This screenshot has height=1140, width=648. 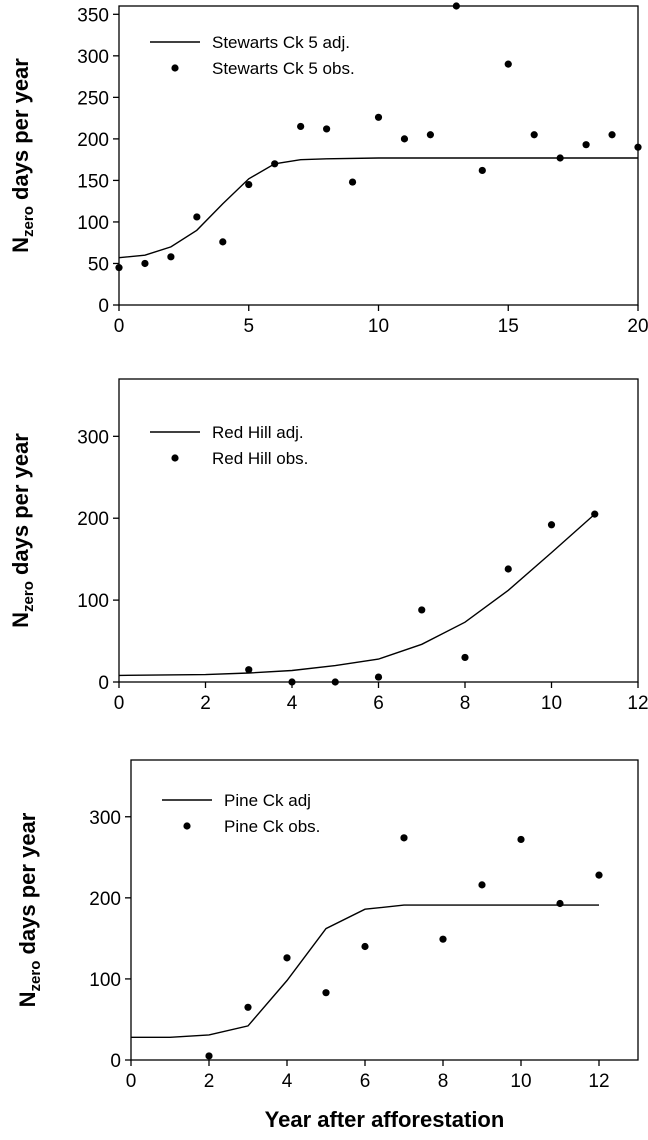 What do you see at coordinates (281, 42) in the screenshot?
I see `legend-line-label: Stewarts Ck 5 adj.` at bounding box center [281, 42].